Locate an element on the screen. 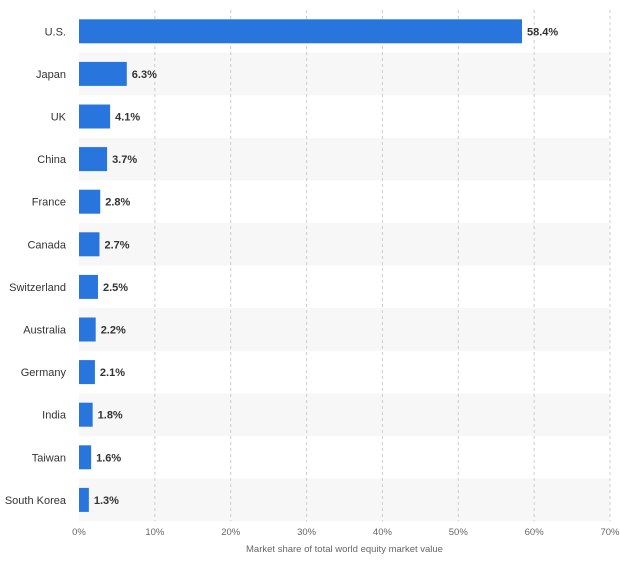 The image size is (620, 565). category-label: France is located at coordinates (49, 203).